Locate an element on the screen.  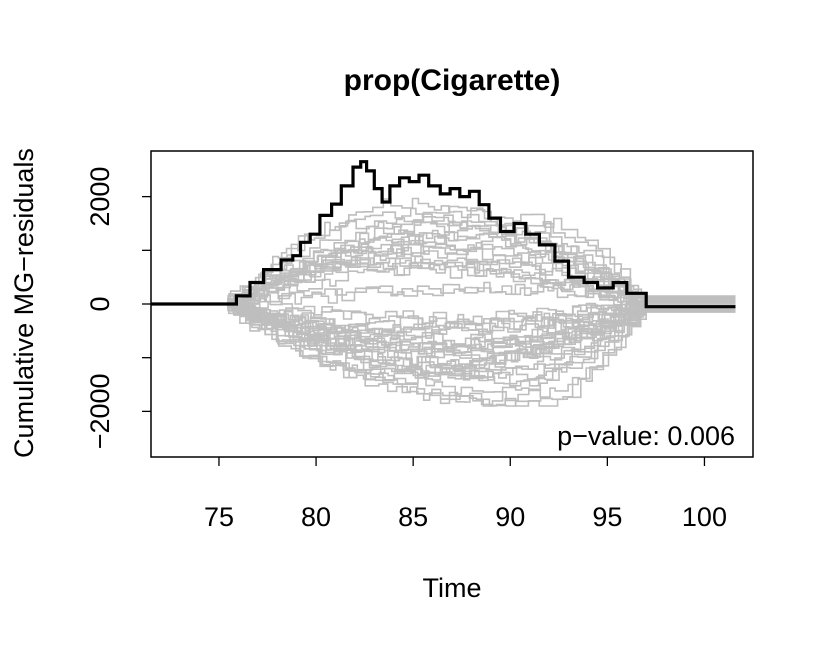
y-tick-label: 2000 is located at coordinates (100, 197).